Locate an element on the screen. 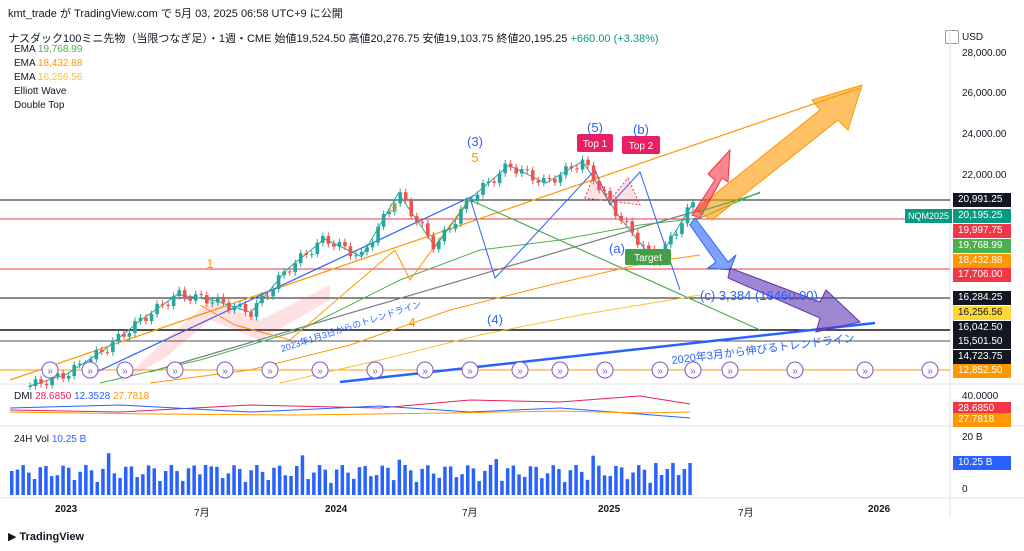 The image size is (1024, 551). target-badge is located at coordinates (648, 257).